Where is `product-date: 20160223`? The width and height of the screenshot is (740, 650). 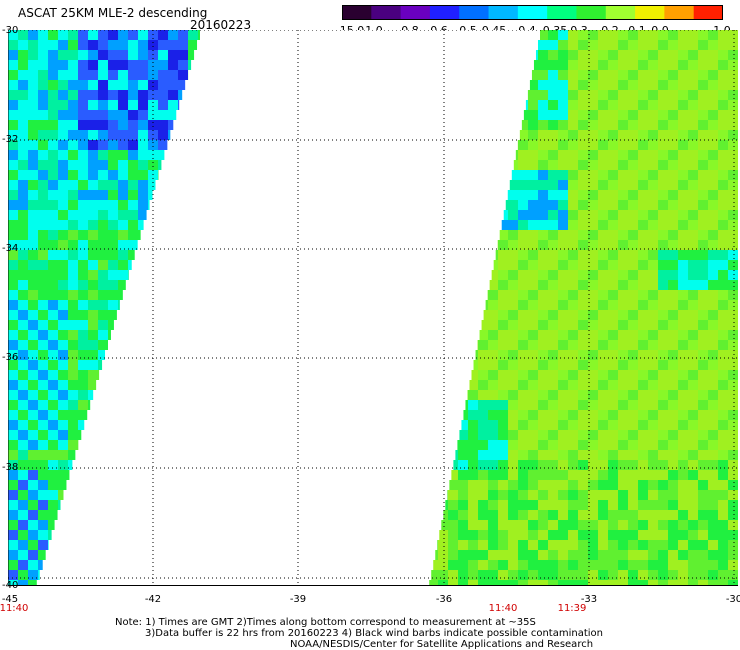
product-date: 20160223 is located at coordinates (221, 25).